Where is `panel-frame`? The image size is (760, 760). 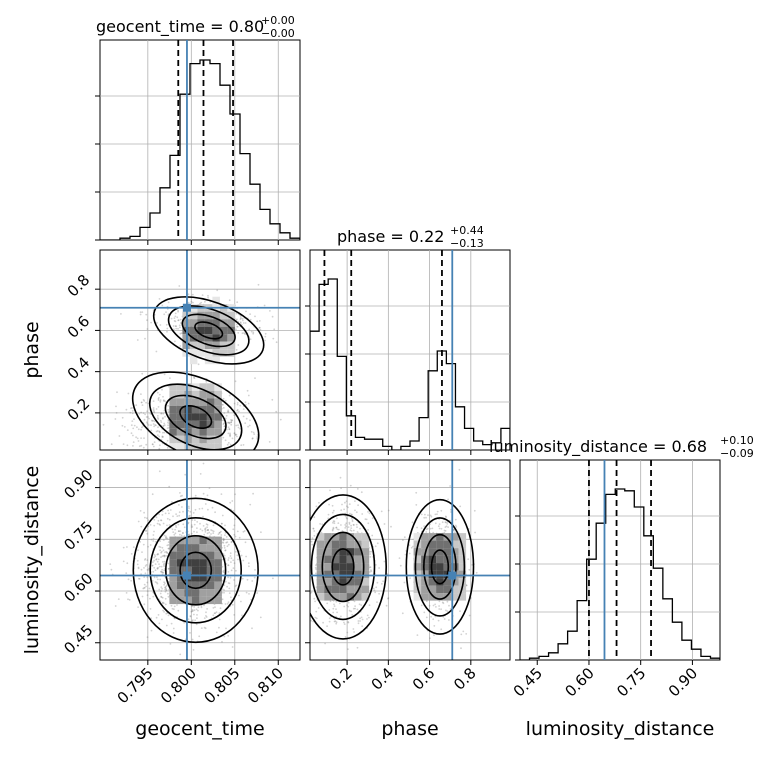
panel-frame is located at coordinates (410, 350).